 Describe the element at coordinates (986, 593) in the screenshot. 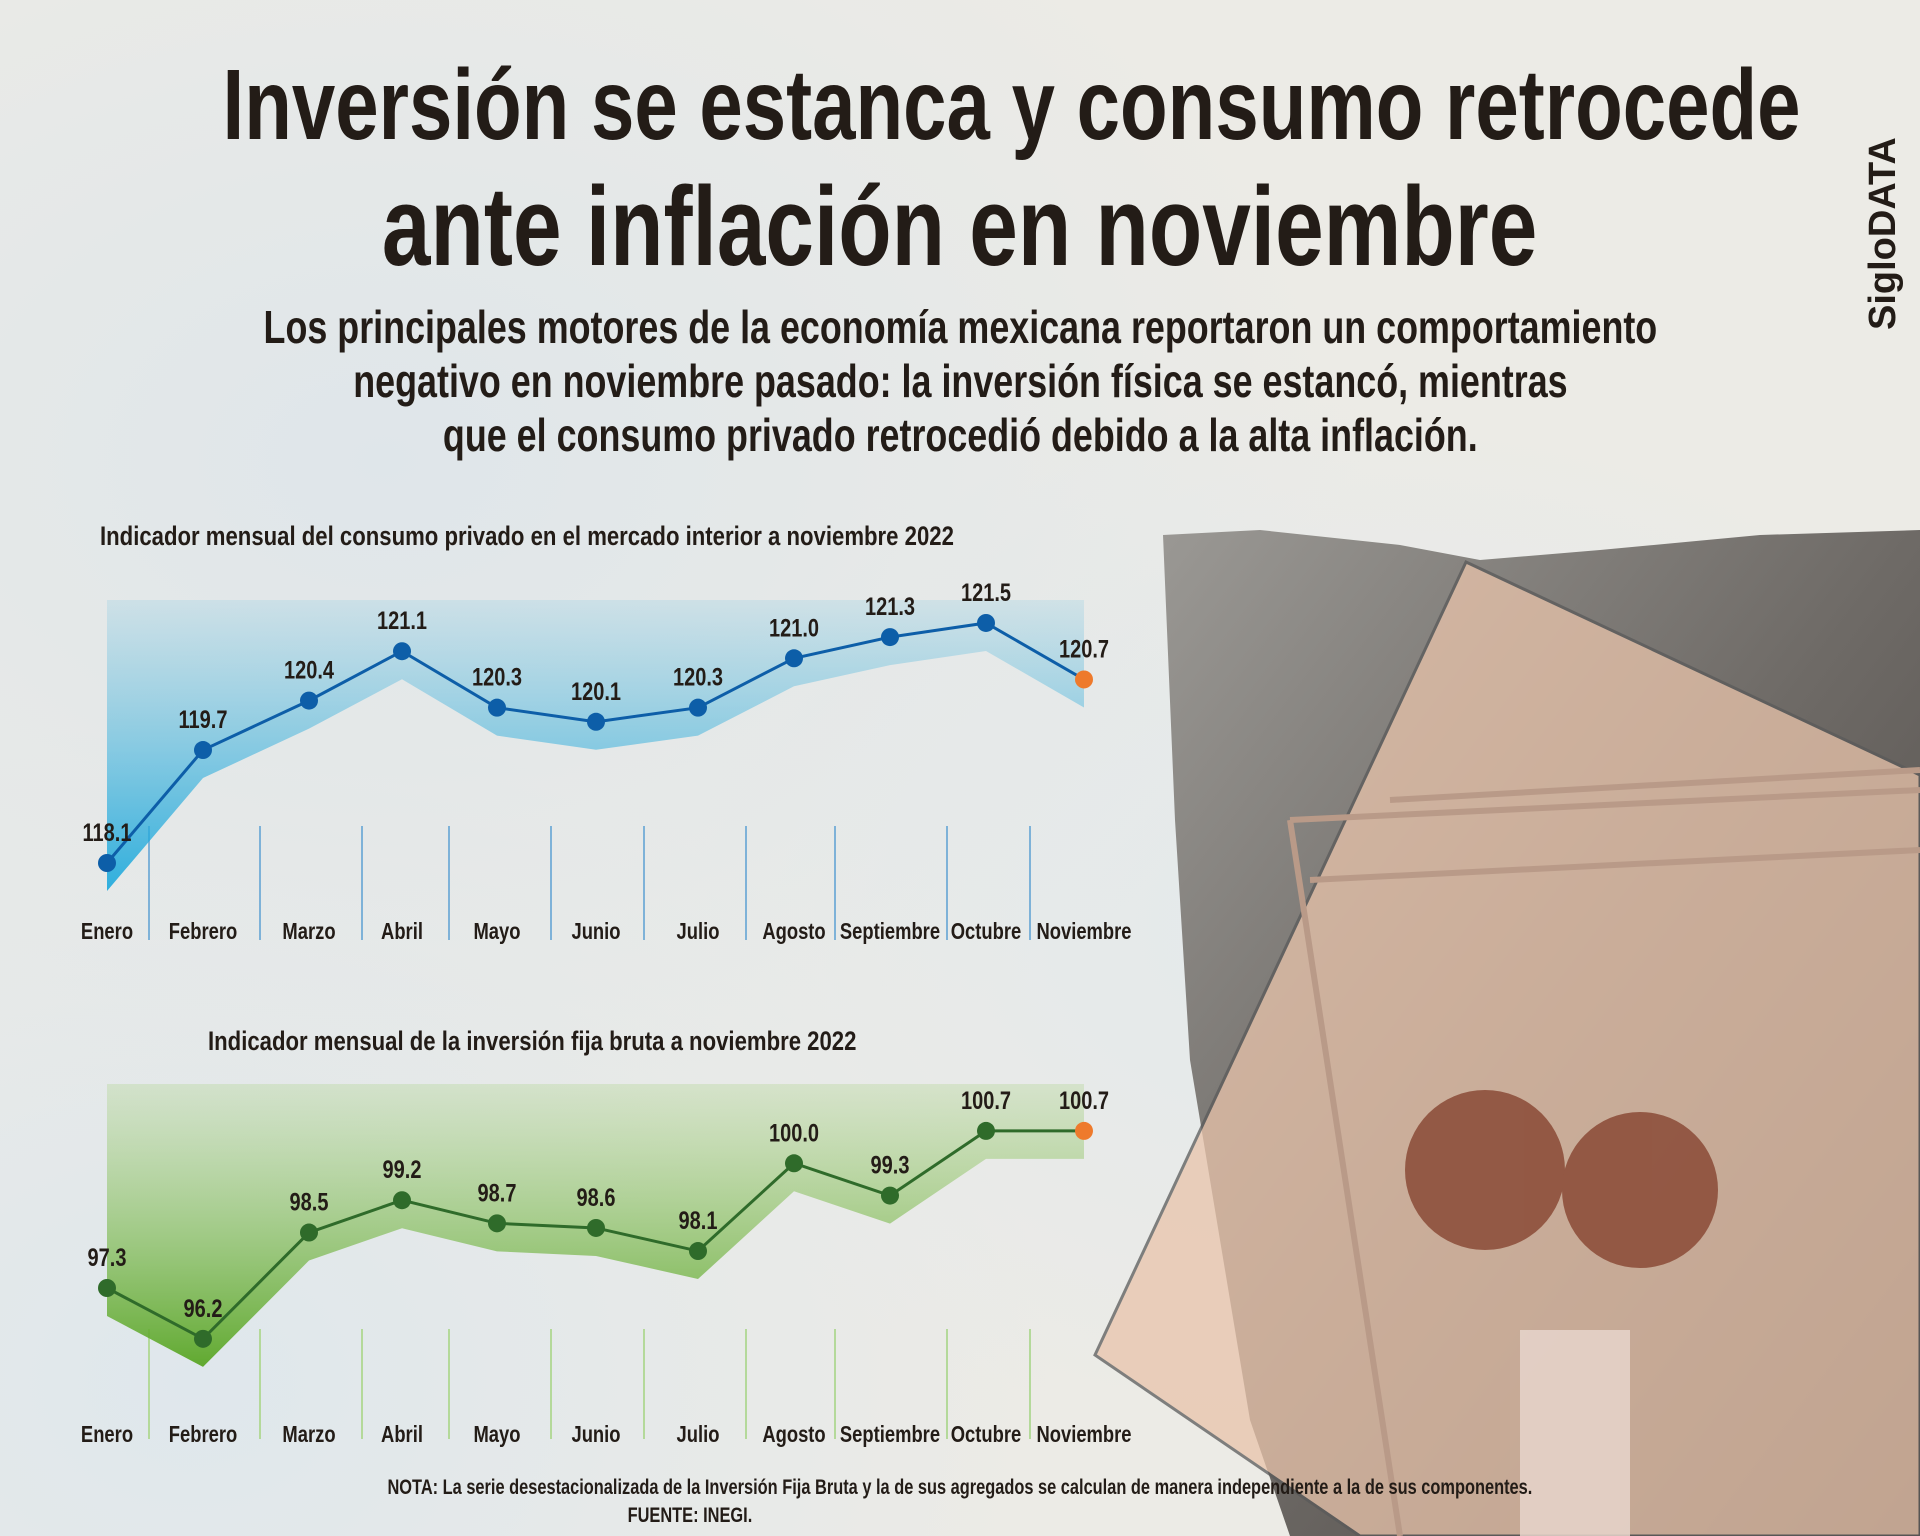

I see `data-label: 121.5` at that location.